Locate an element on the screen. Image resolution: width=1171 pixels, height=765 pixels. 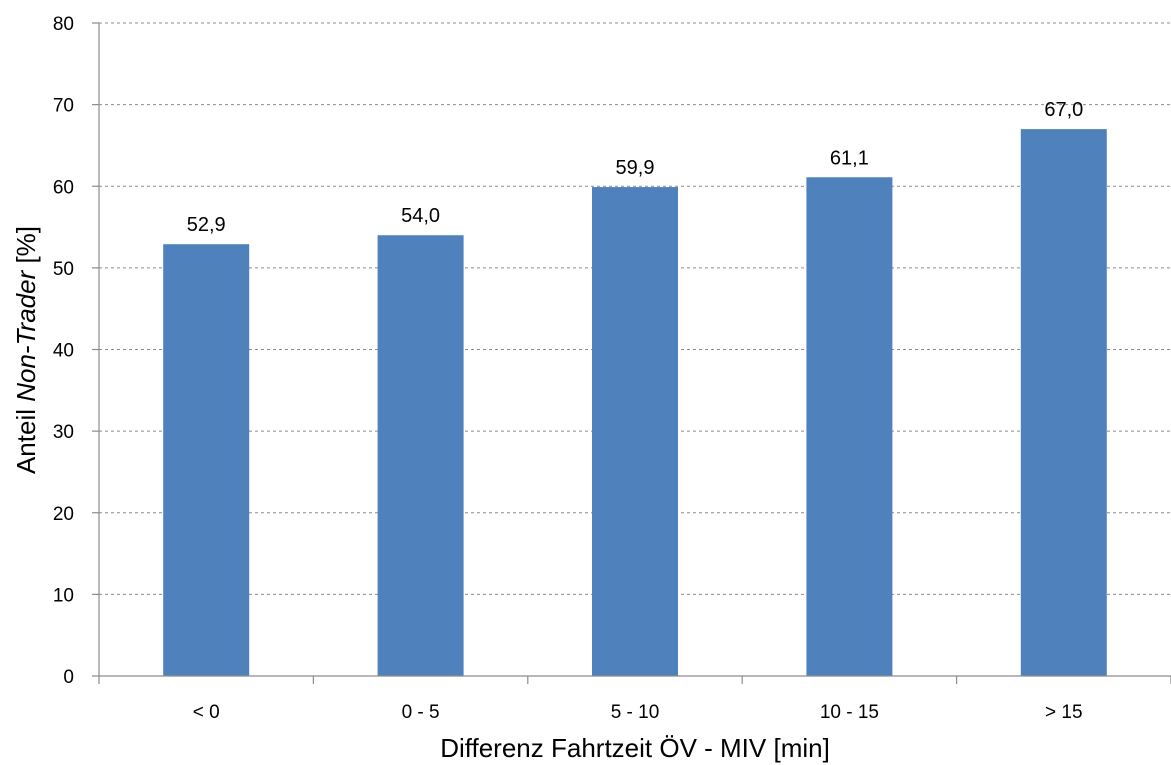
y-tick-label: 20 is located at coordinates (63, 514).